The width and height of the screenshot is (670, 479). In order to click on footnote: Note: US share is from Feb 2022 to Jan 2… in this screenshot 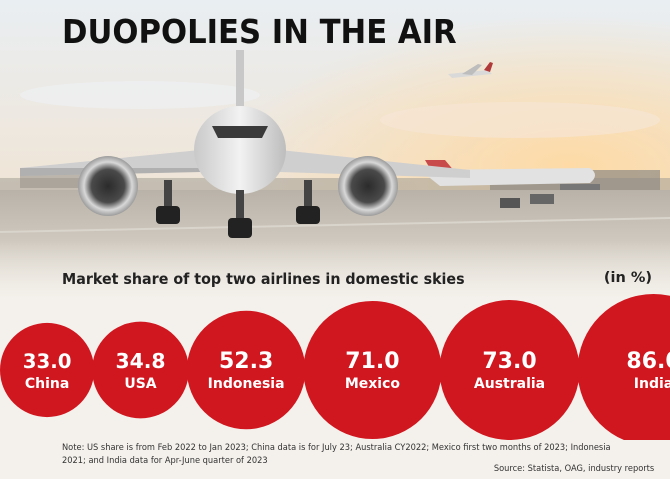, I will do `click(362, 454)`.